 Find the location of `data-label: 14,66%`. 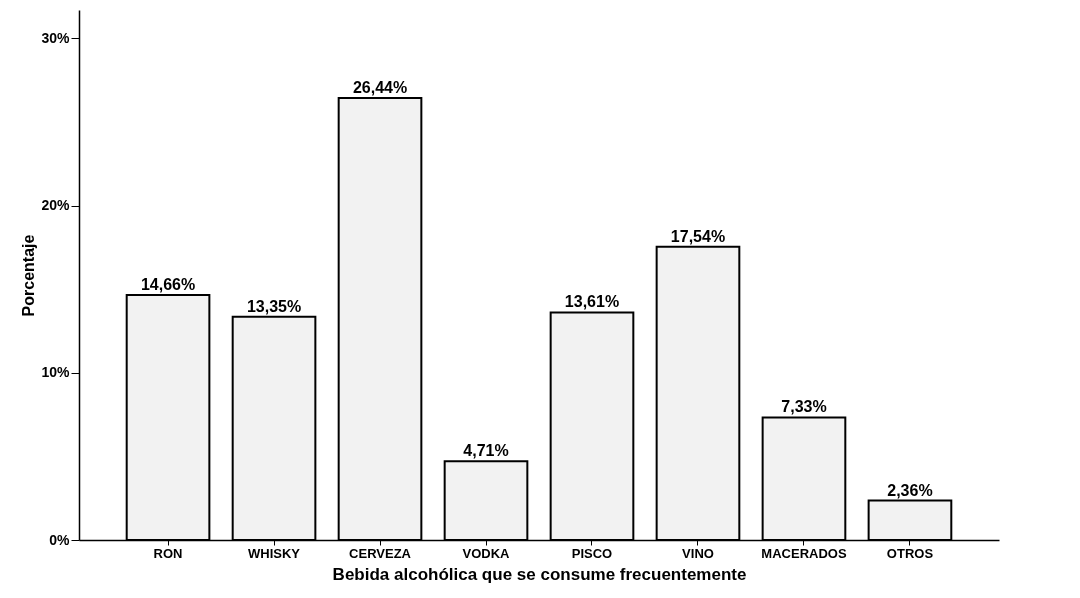

data-label: 14,66% is located at coordinates (168, 284).